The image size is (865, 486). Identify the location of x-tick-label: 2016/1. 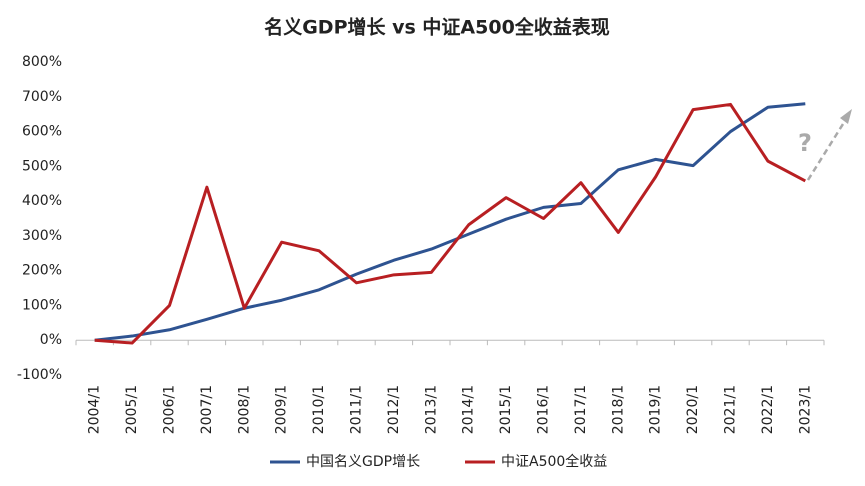
(544, 409).